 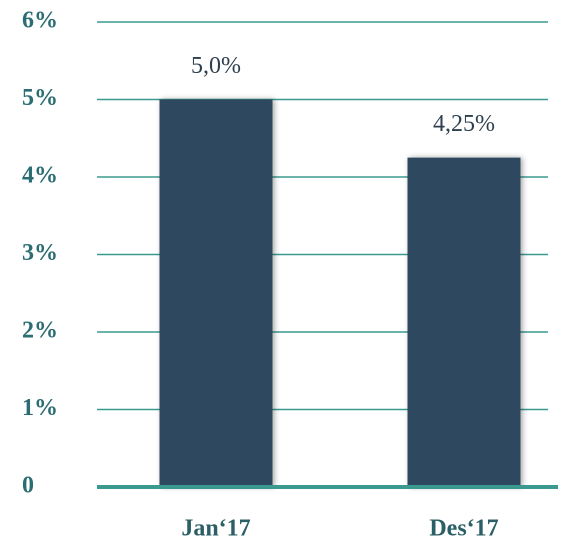 What do you see at coordinates (40, 408) in the screenshot?
I see `y-tick-label: 1%` at bounding box center [40, 408].